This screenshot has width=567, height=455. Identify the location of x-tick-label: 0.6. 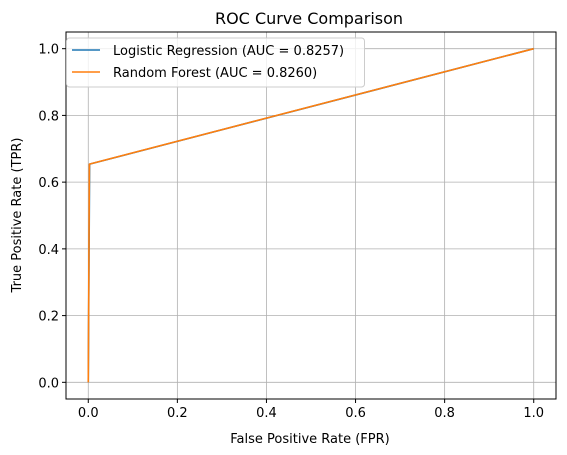
(355, 413).